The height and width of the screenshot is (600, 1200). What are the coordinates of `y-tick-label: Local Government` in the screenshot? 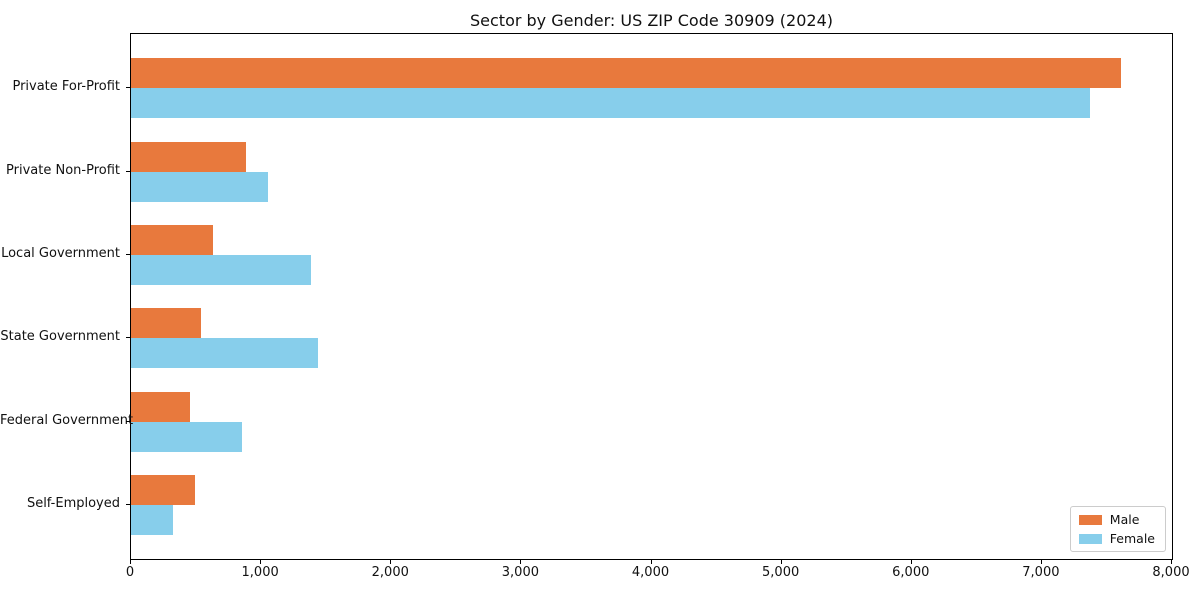 It's located at (60, 253).